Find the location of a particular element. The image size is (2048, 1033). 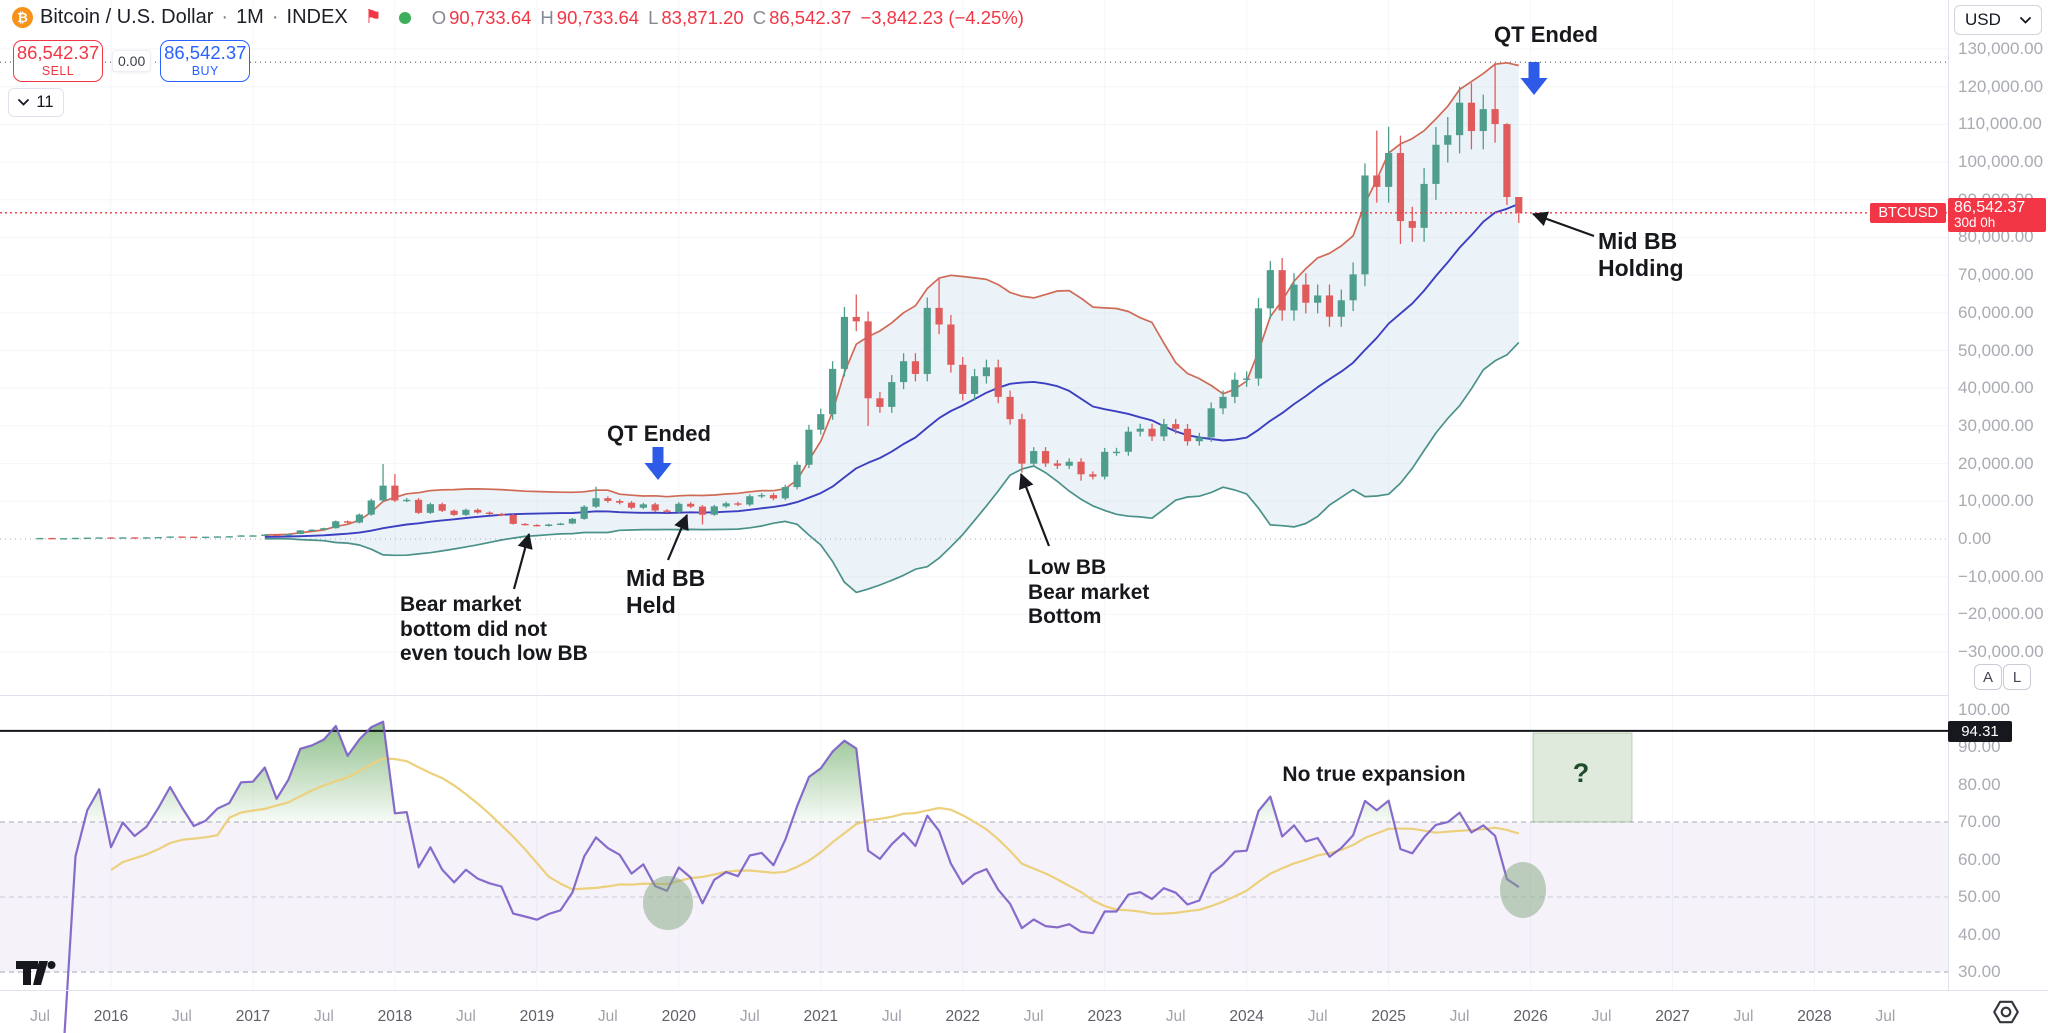

symbol-price-label: BTCUSD is located at coordinates (1908, 213).